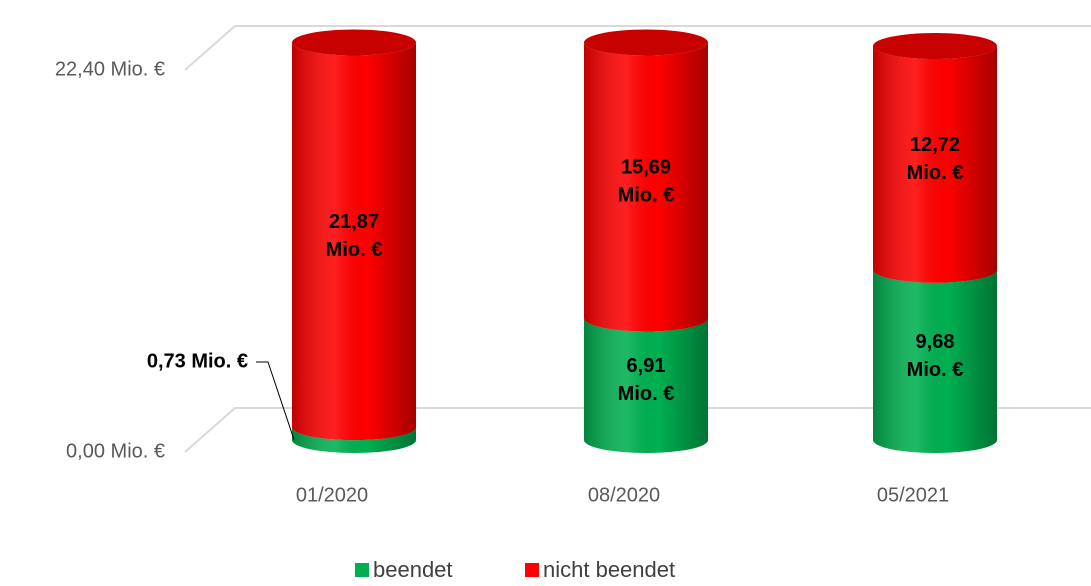  I want to click on y-tick-label: 0,00 Mio. €, so click(115, 451).